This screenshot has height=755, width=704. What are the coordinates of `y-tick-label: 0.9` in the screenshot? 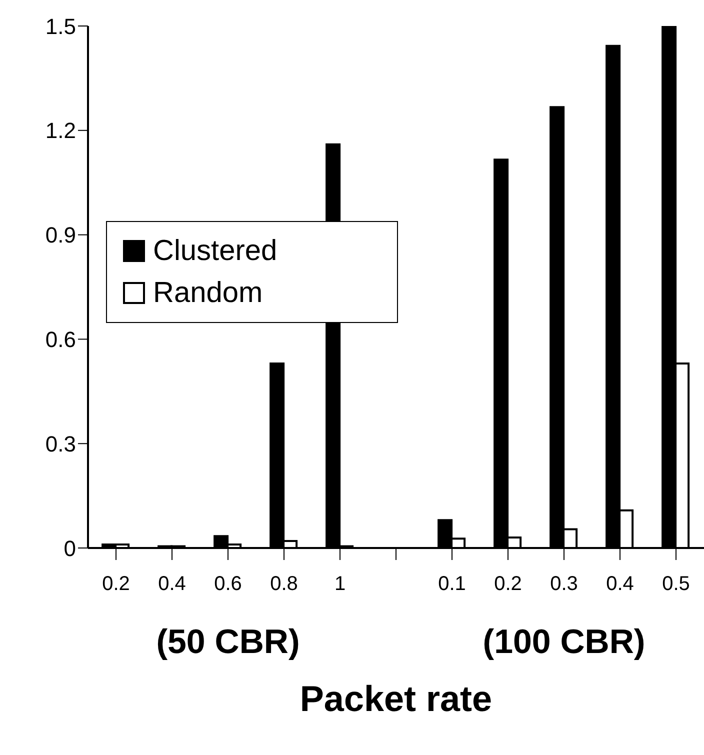 It's located at (60, 235).